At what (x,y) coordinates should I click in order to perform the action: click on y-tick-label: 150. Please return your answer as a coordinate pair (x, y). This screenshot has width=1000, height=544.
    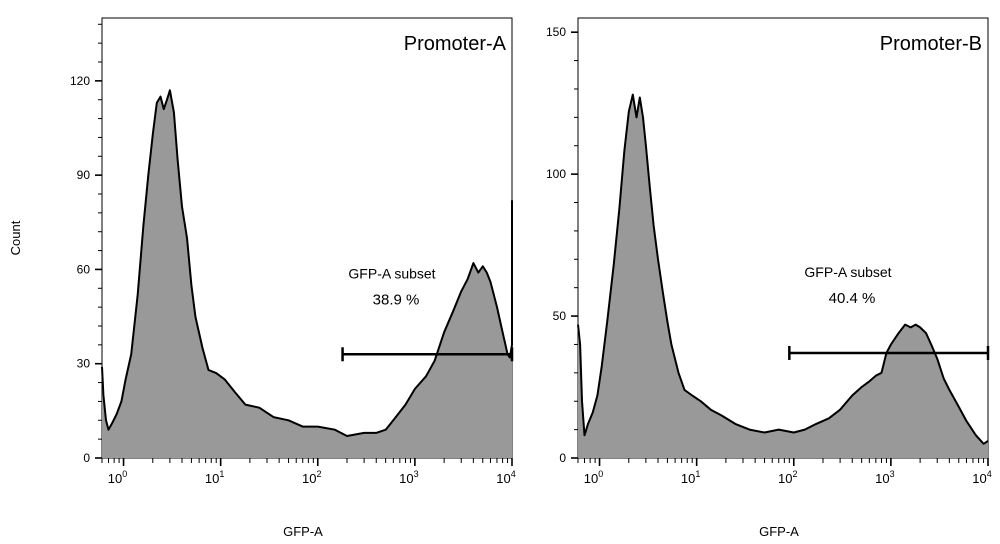
    Looking at the image, I should click on (556, 32).